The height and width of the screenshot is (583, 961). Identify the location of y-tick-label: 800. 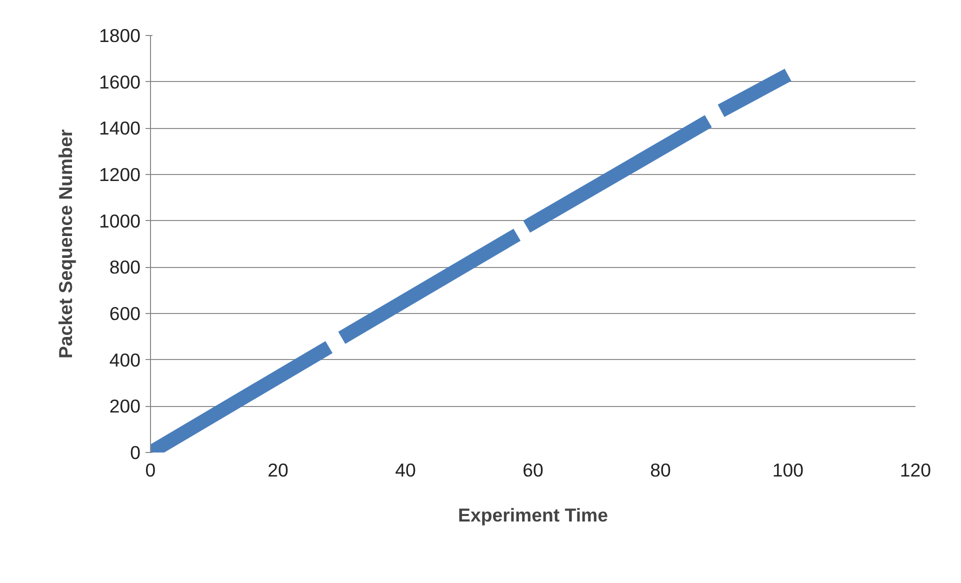
(125, 267).